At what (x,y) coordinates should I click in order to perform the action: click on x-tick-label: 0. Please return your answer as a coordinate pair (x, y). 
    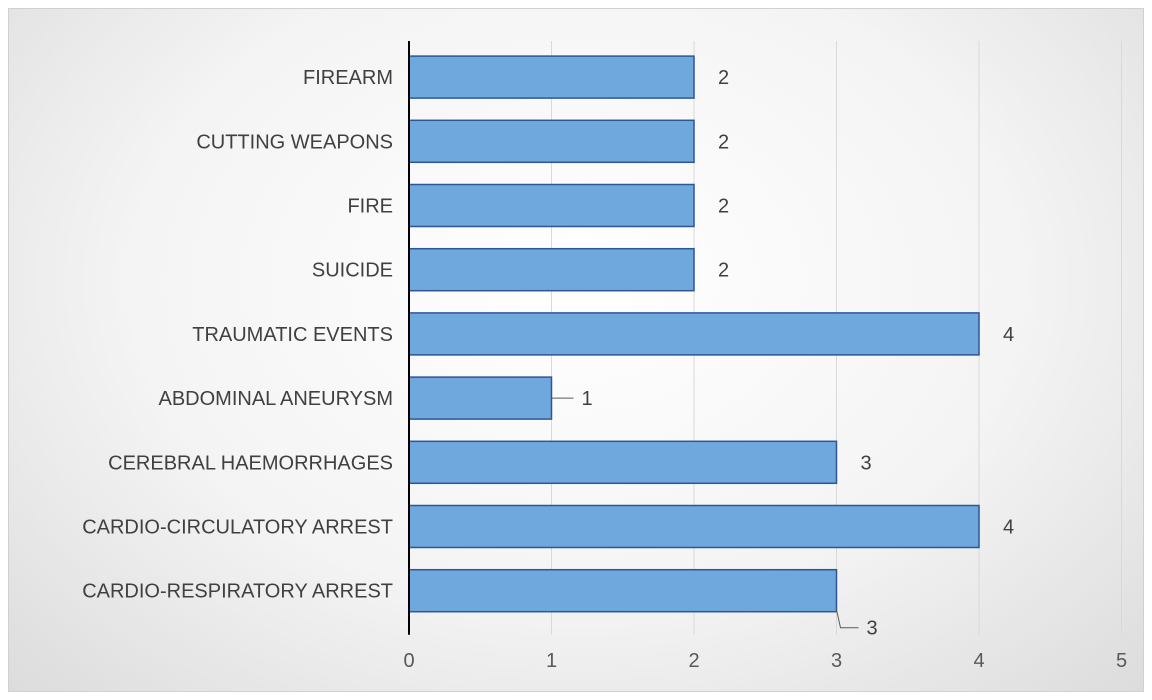
    Looking at the image, I should click on (408, 661).